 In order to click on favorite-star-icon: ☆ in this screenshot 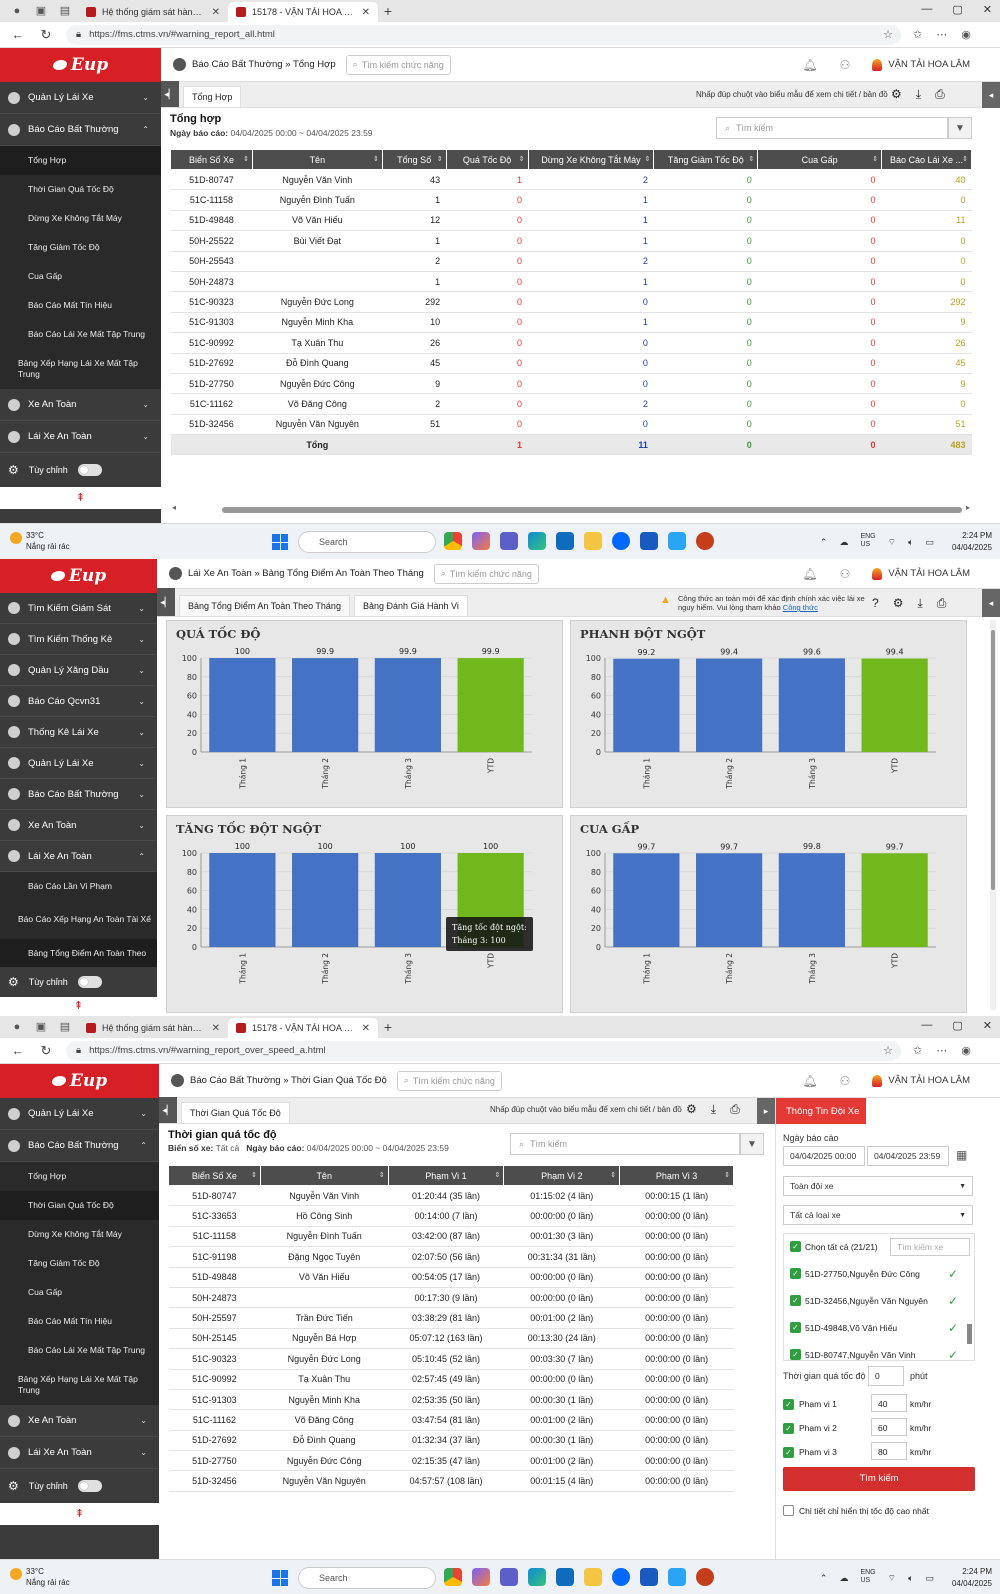, I will do `click(888, 1050)`.